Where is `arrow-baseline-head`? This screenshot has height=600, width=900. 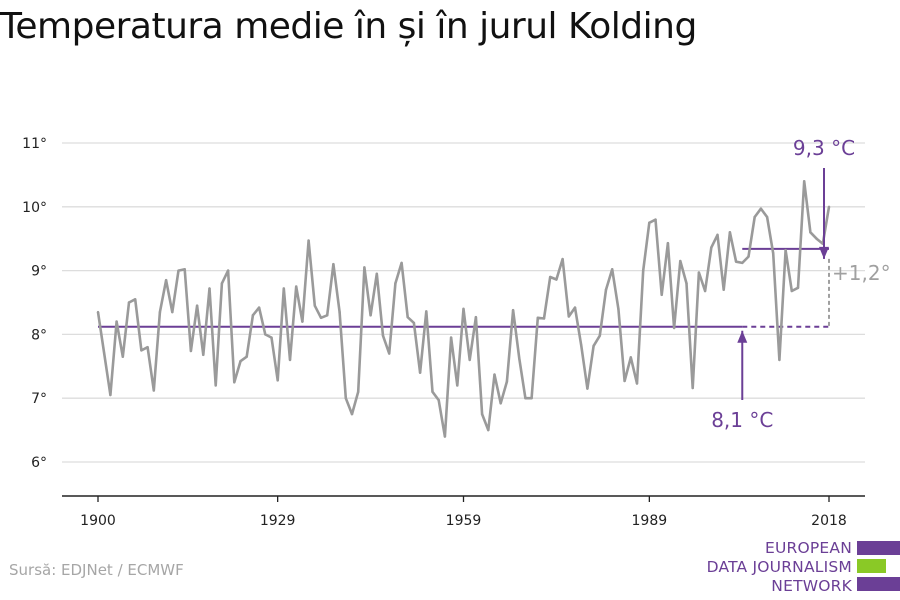
arrow-baseline-head is located at coordinates (742, 336).